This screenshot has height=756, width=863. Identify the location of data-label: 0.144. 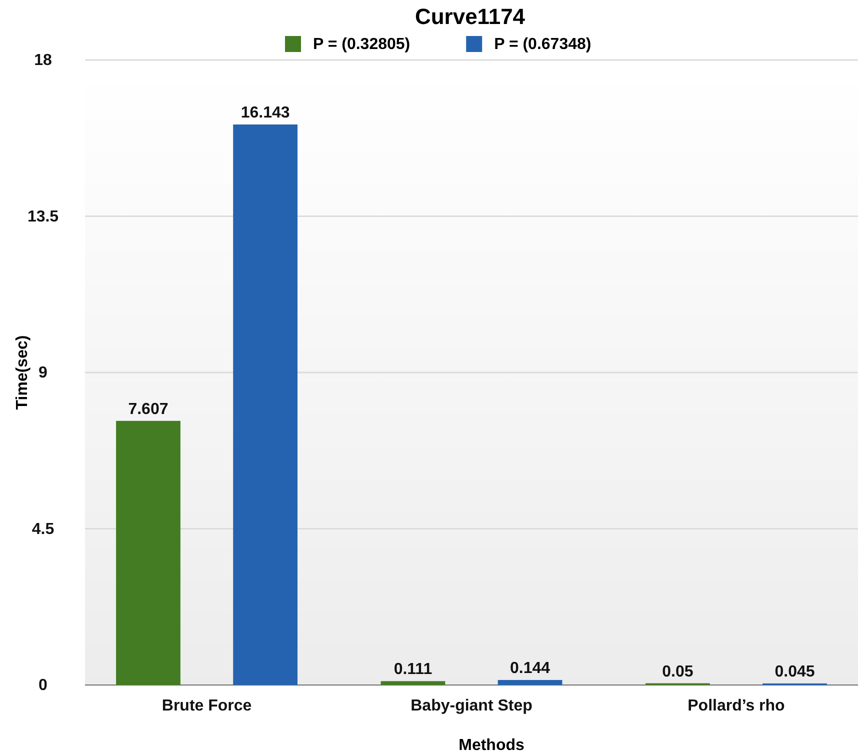
(530, 668).